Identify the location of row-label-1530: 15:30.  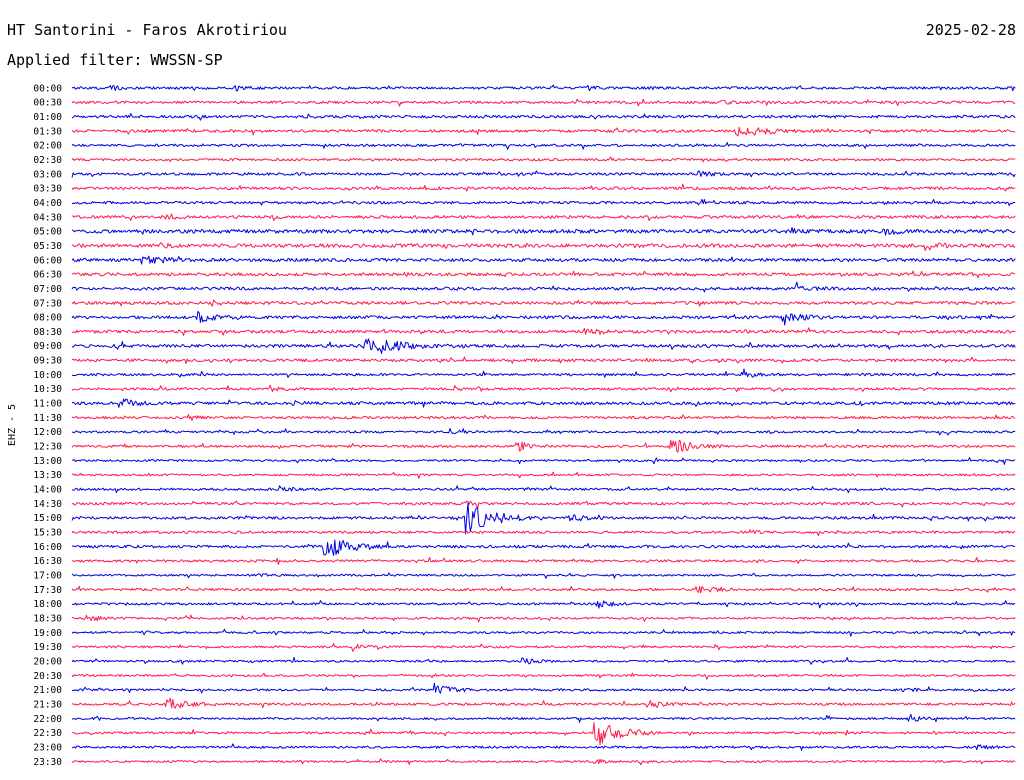
(47, 533).